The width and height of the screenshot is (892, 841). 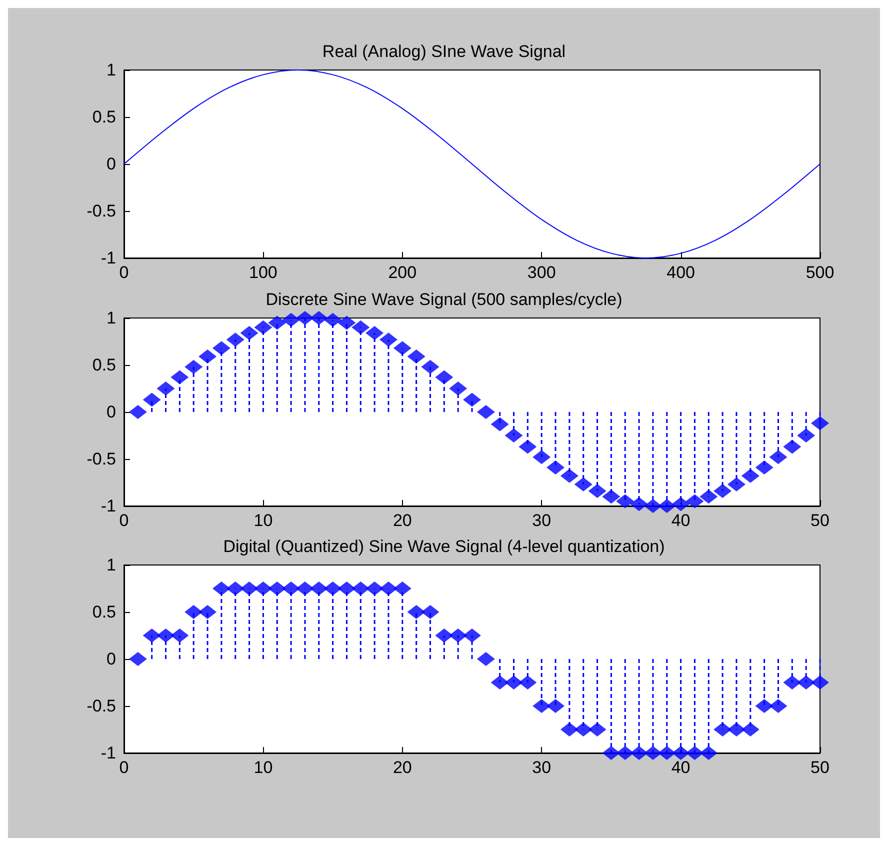 I want to click on x-tick-label: 200, so click(x=402, y=272).